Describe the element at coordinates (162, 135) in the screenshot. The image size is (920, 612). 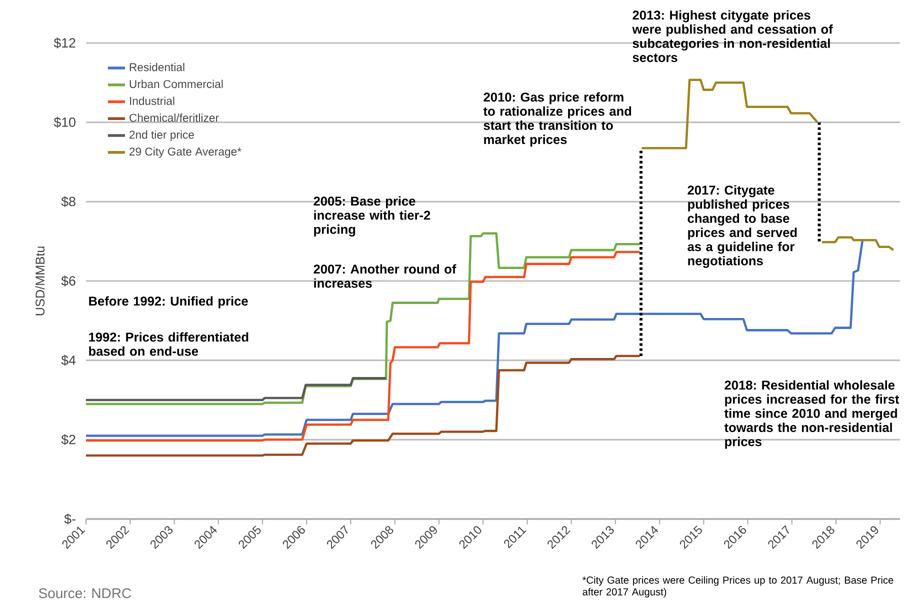
I see `legend-label: 2nd tier price` at that location.